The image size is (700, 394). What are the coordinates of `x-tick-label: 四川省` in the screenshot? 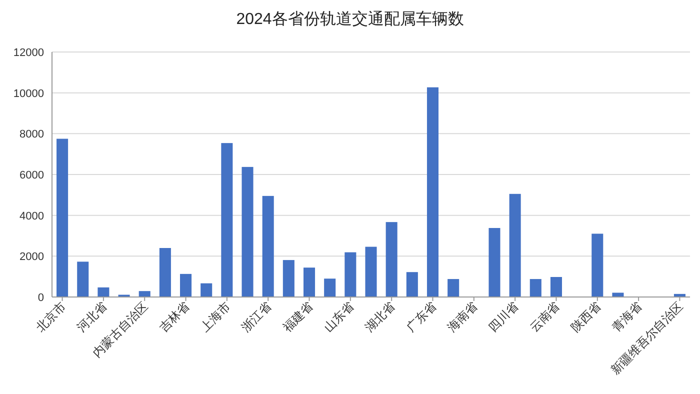 It's located at (504, 317).